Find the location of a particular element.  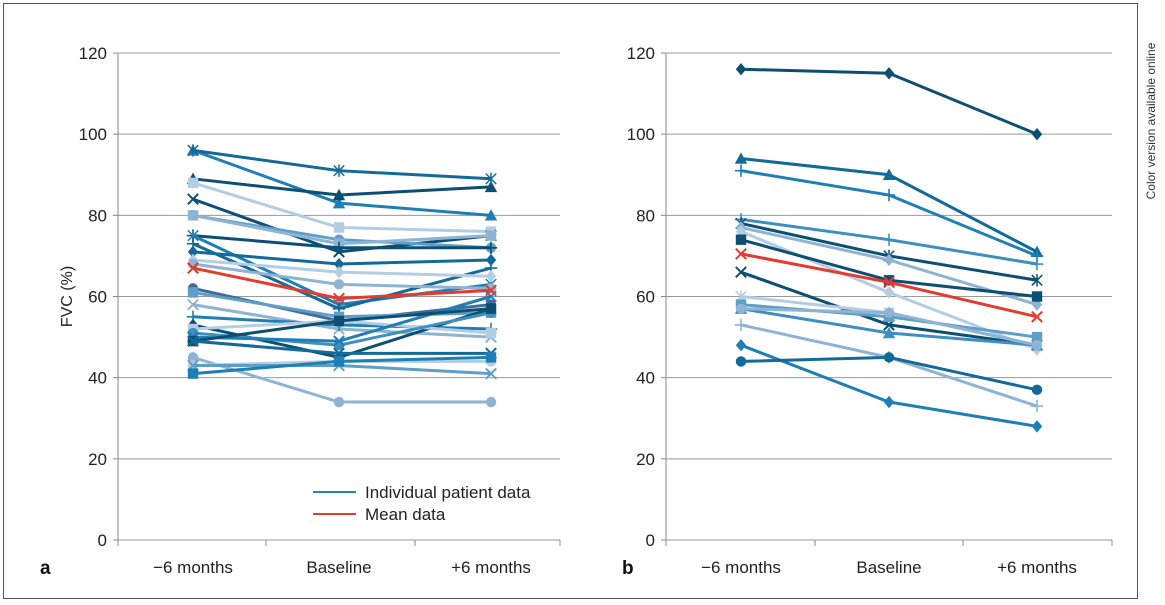

mean-series is located at coordinates (889, 285).